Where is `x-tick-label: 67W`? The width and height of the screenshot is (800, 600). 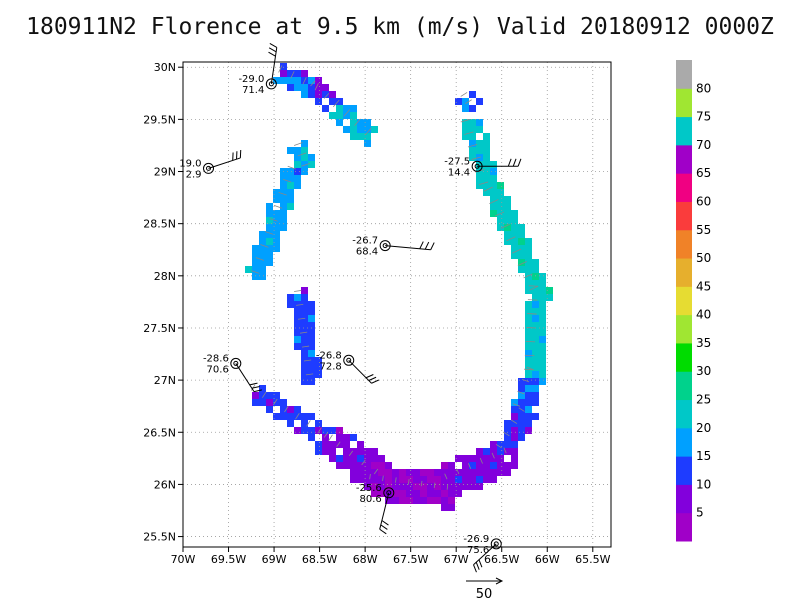
x-tick-label: 67W is located at coordinates (456, 559).